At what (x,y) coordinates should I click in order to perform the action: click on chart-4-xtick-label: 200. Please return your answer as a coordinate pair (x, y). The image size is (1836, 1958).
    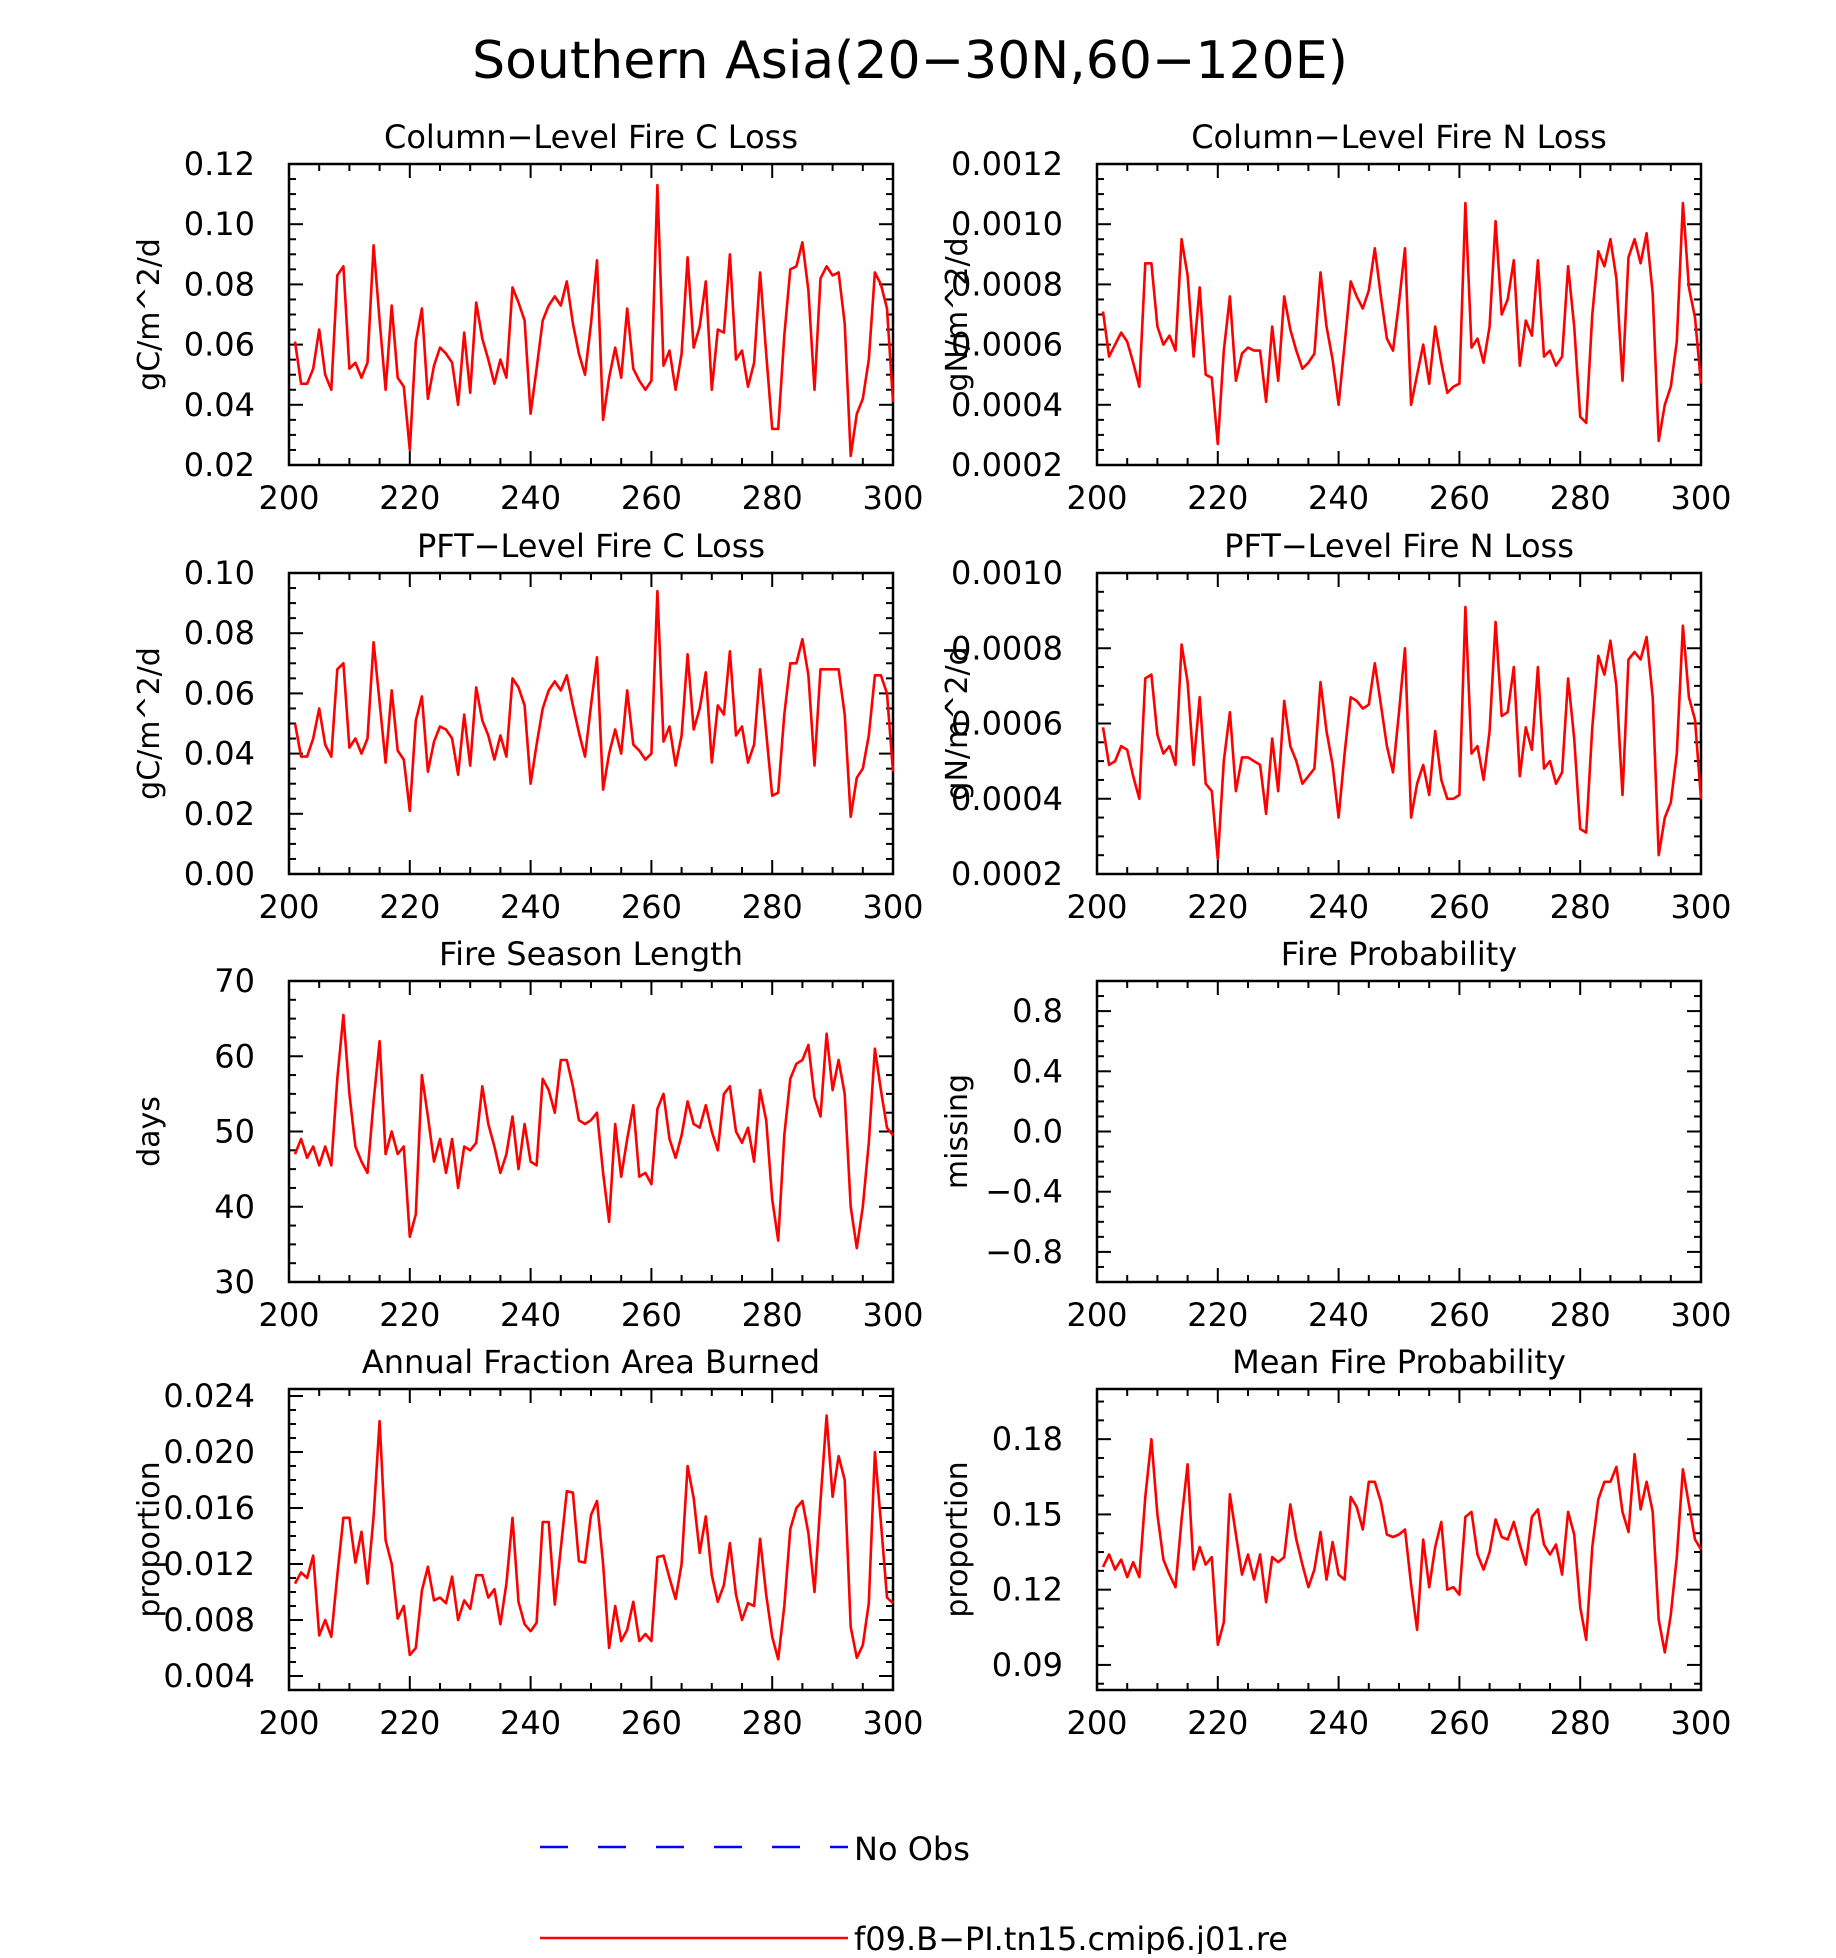
    Looking at the image, I should click on (1096, 907).